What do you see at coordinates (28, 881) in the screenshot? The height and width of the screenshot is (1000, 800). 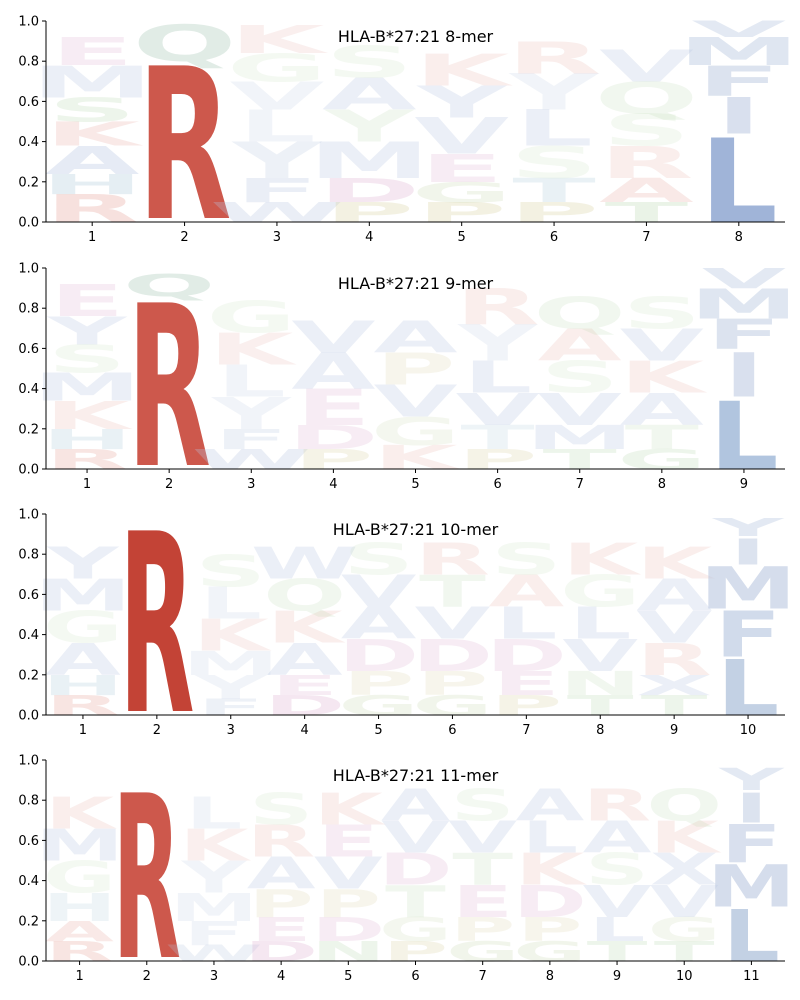 I see `y-tick-label: 0.4` at bounding box center [28, 881].